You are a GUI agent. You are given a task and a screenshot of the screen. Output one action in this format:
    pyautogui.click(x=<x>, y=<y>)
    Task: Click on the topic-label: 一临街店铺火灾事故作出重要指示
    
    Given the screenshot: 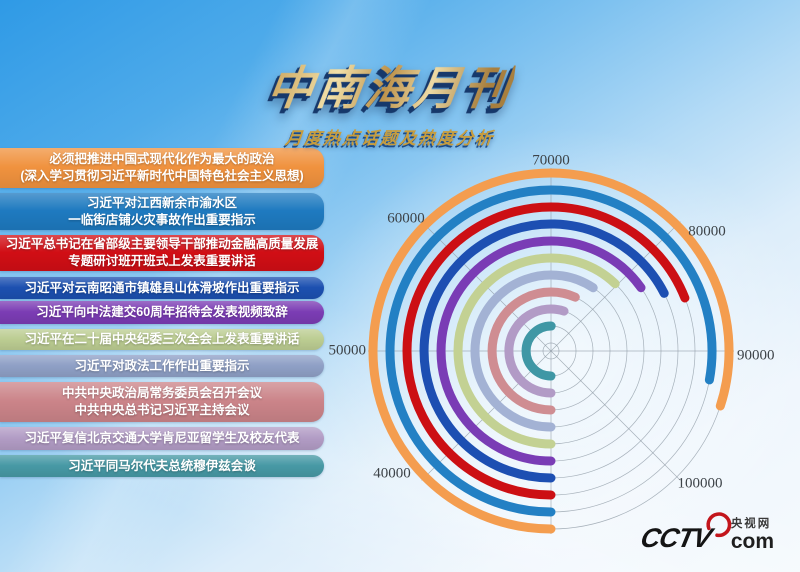 What is the action you would take?
    pyautogui.click(x=162, y=219)
    